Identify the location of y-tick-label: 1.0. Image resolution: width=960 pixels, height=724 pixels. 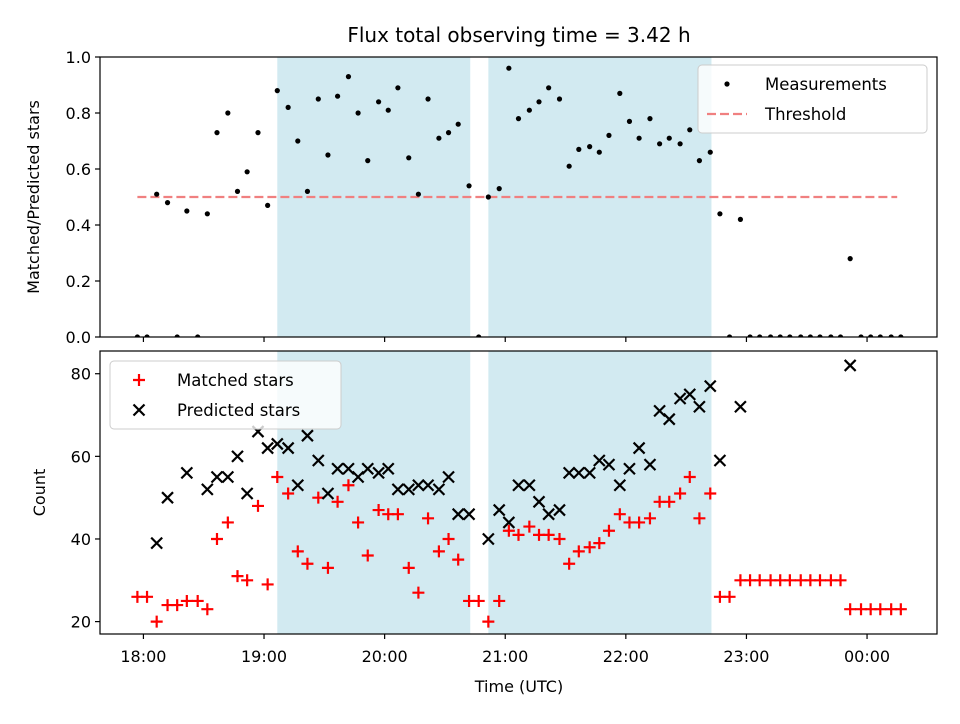
(78, 57).